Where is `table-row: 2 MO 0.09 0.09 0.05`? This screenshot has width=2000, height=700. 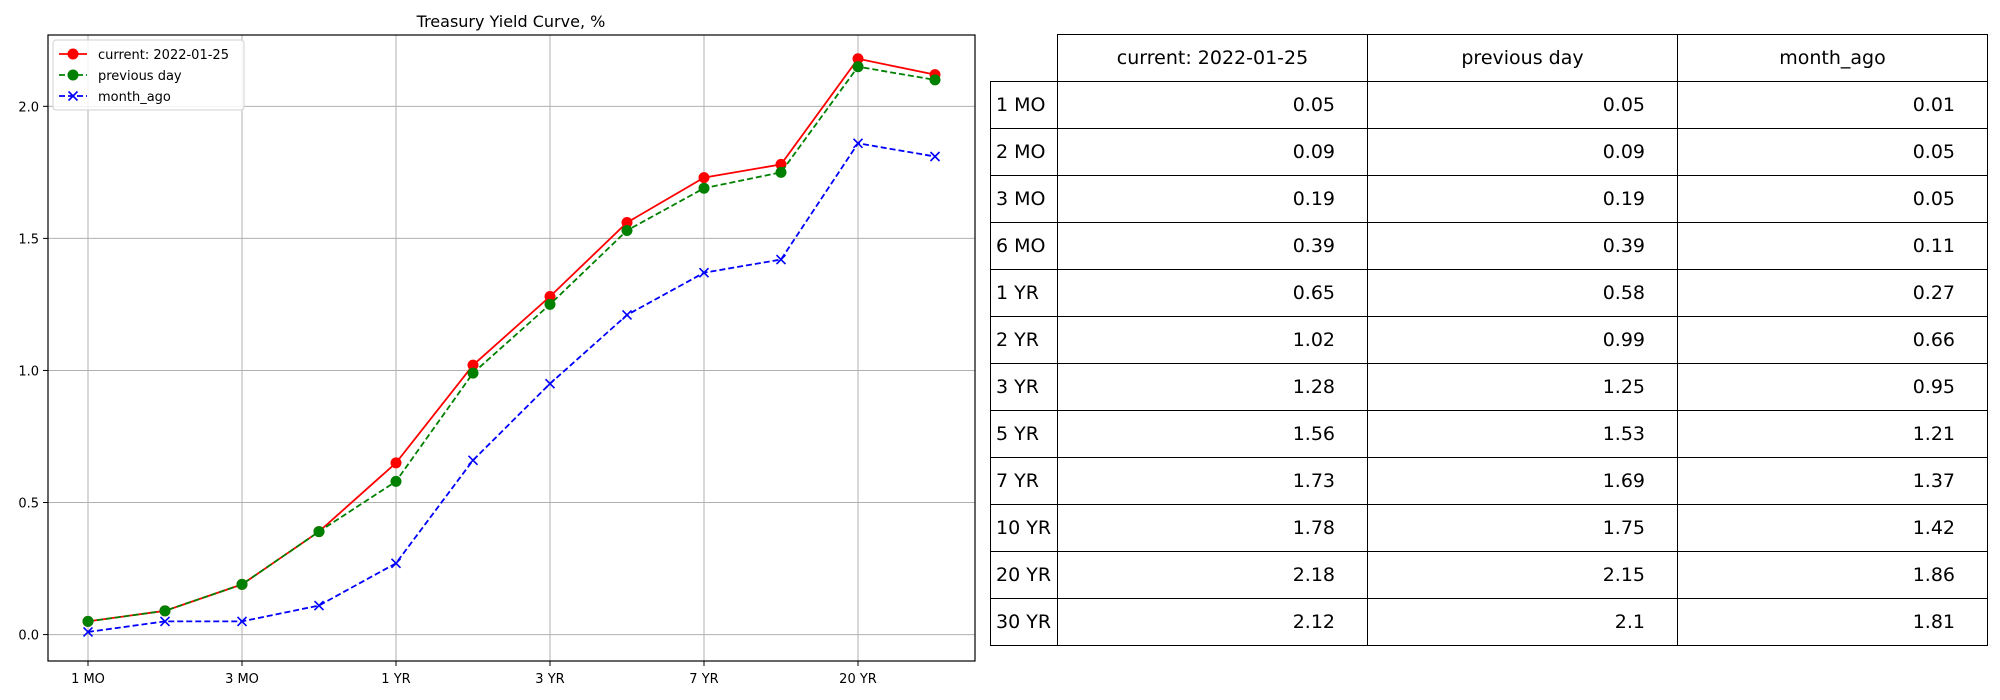 table-row: 2 MO 0.09 0.09 0.05 is located at coordinates (1489, 152).